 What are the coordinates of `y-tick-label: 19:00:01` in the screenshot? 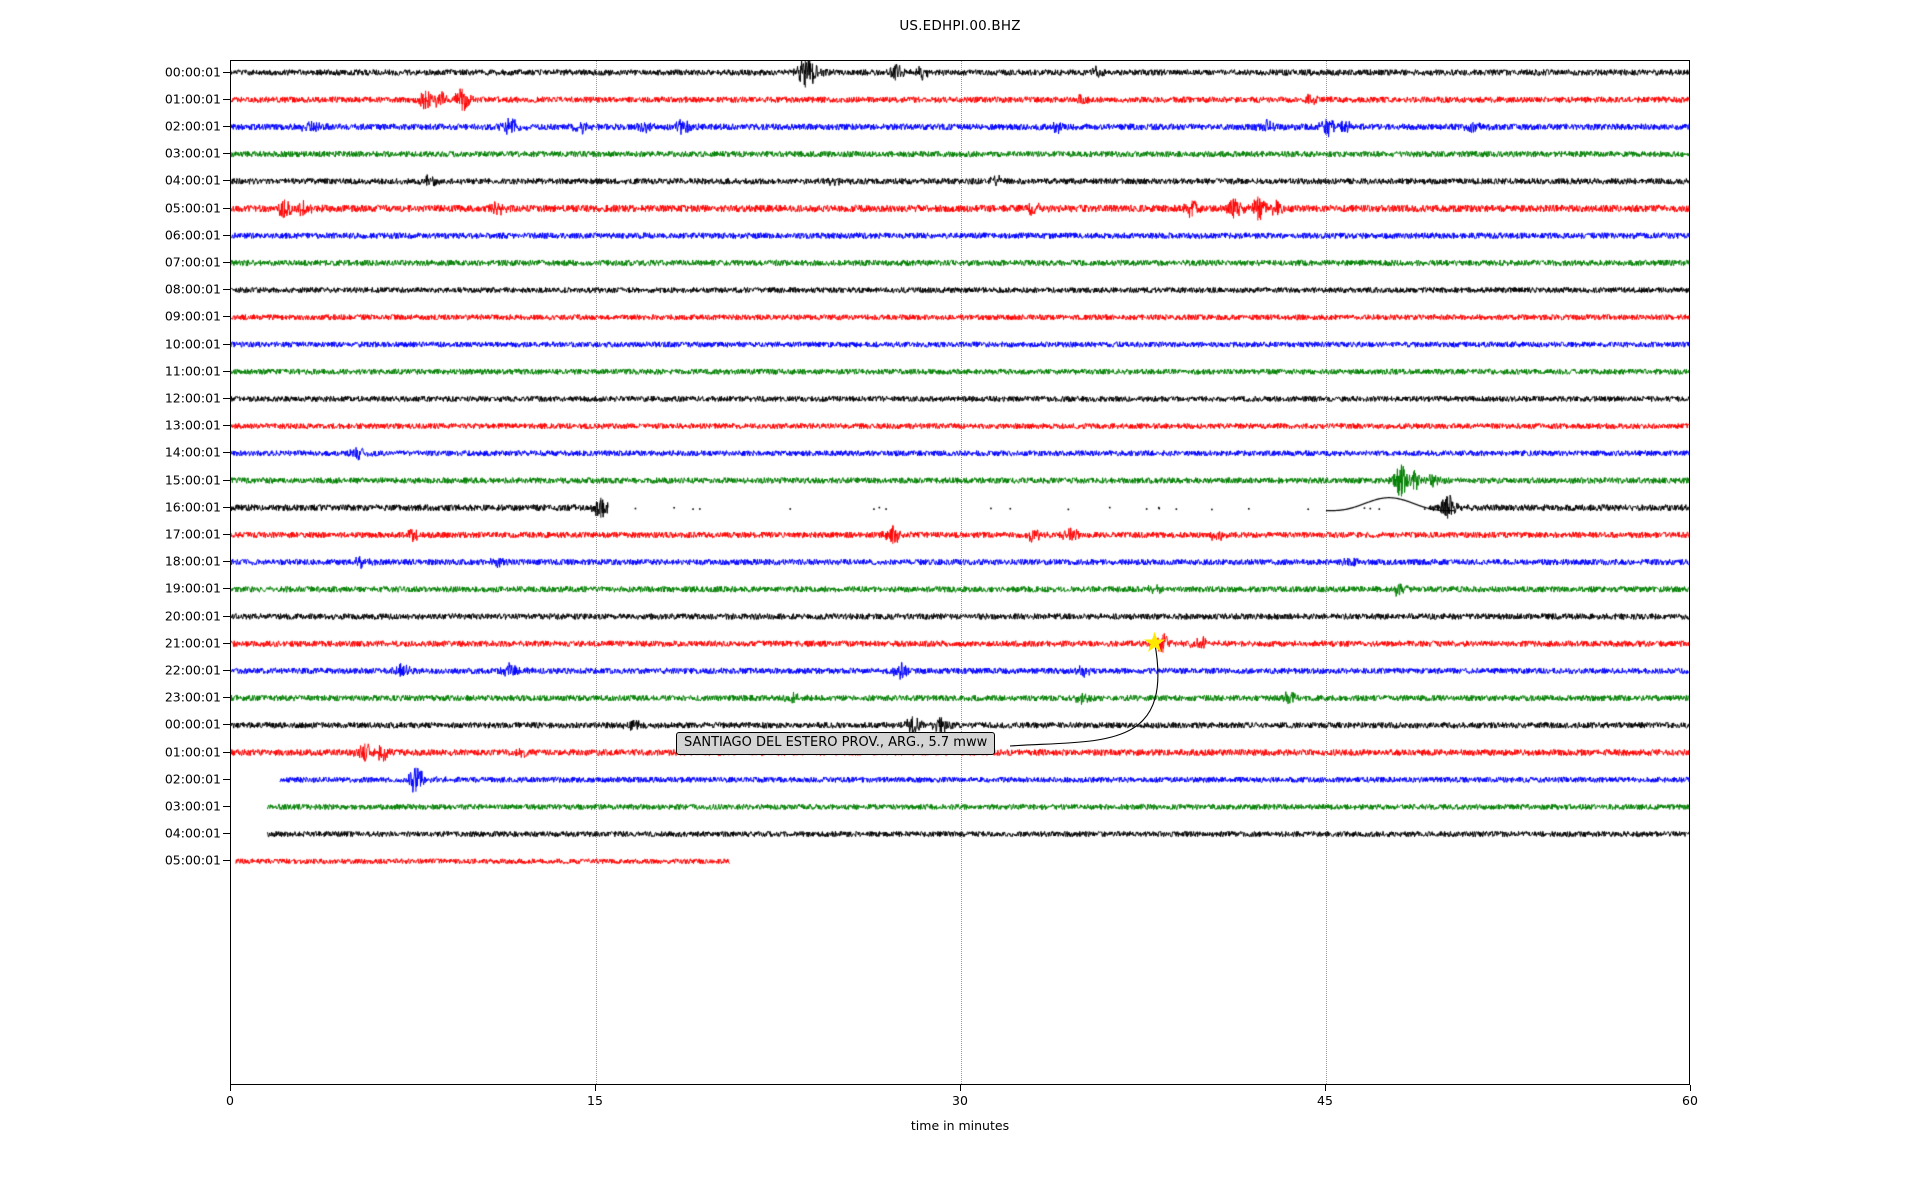 It's located at (192, 588).